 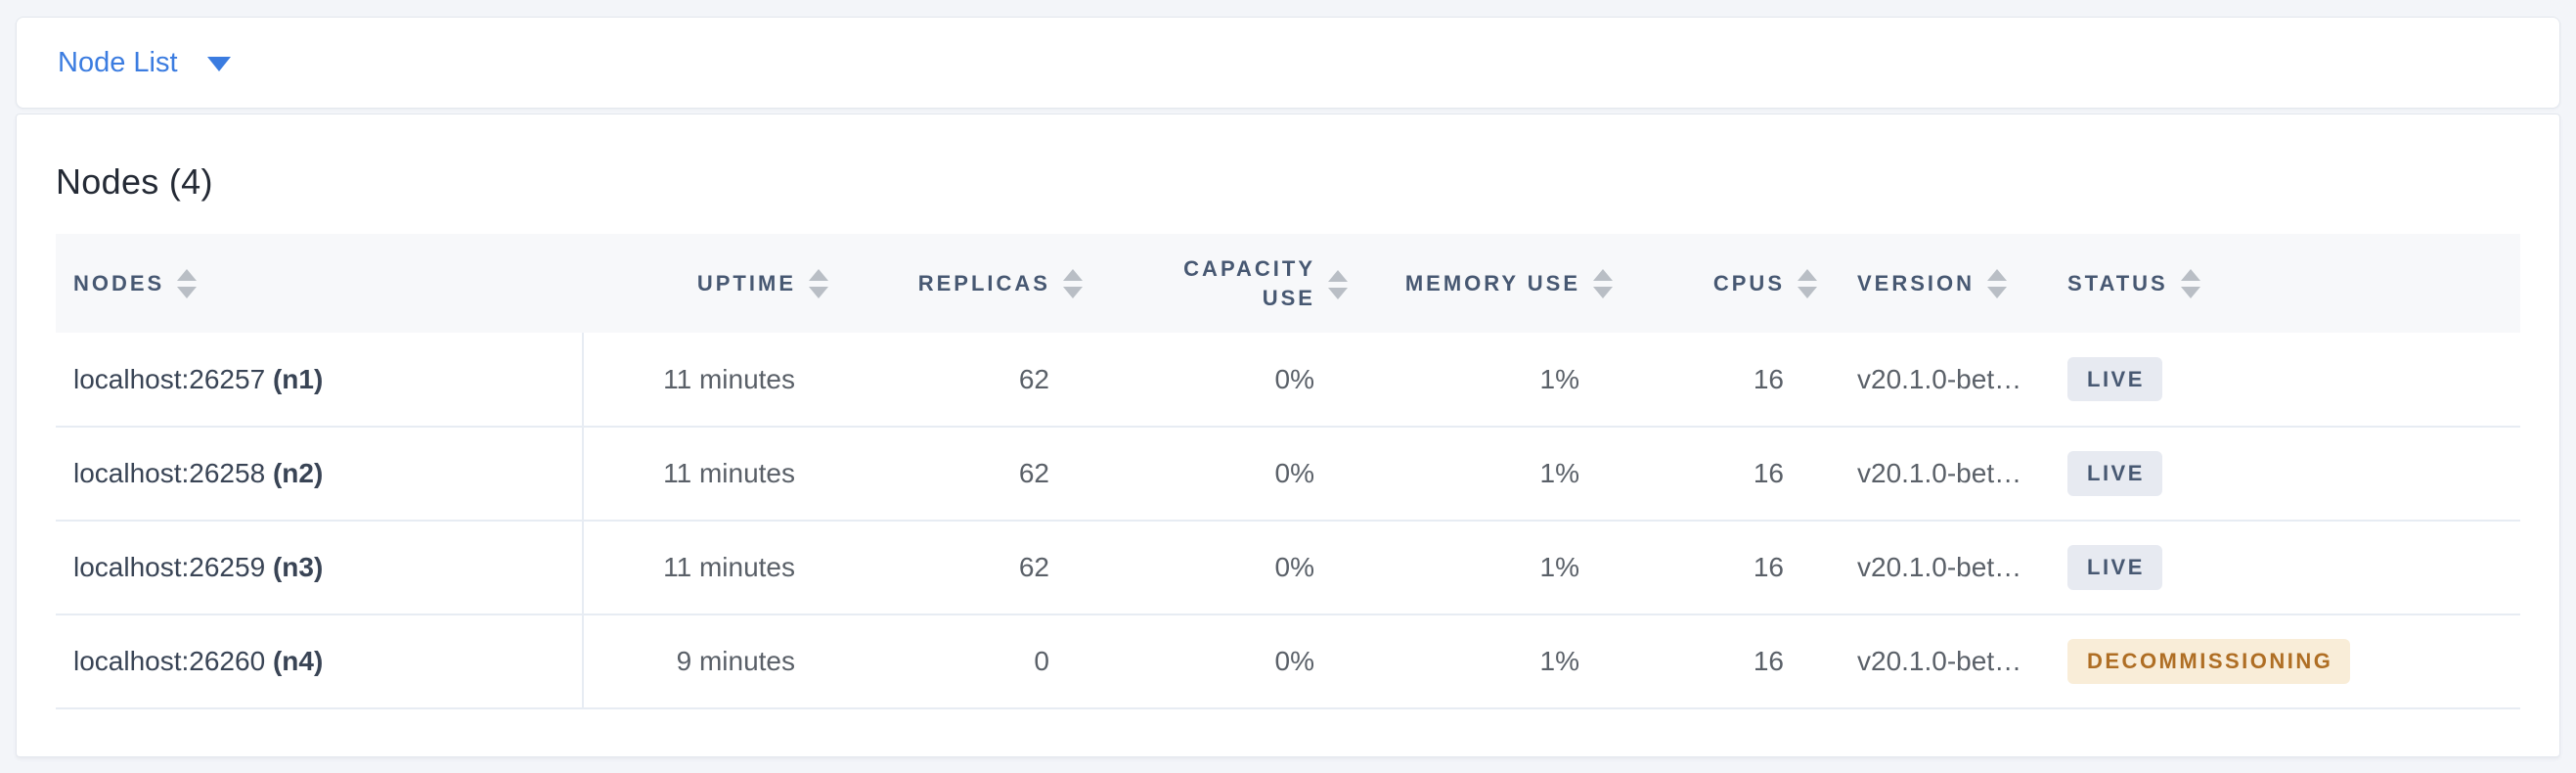 I want to click on node-address-cell: localhost:26259 (n3), so click(x=320, y=567).